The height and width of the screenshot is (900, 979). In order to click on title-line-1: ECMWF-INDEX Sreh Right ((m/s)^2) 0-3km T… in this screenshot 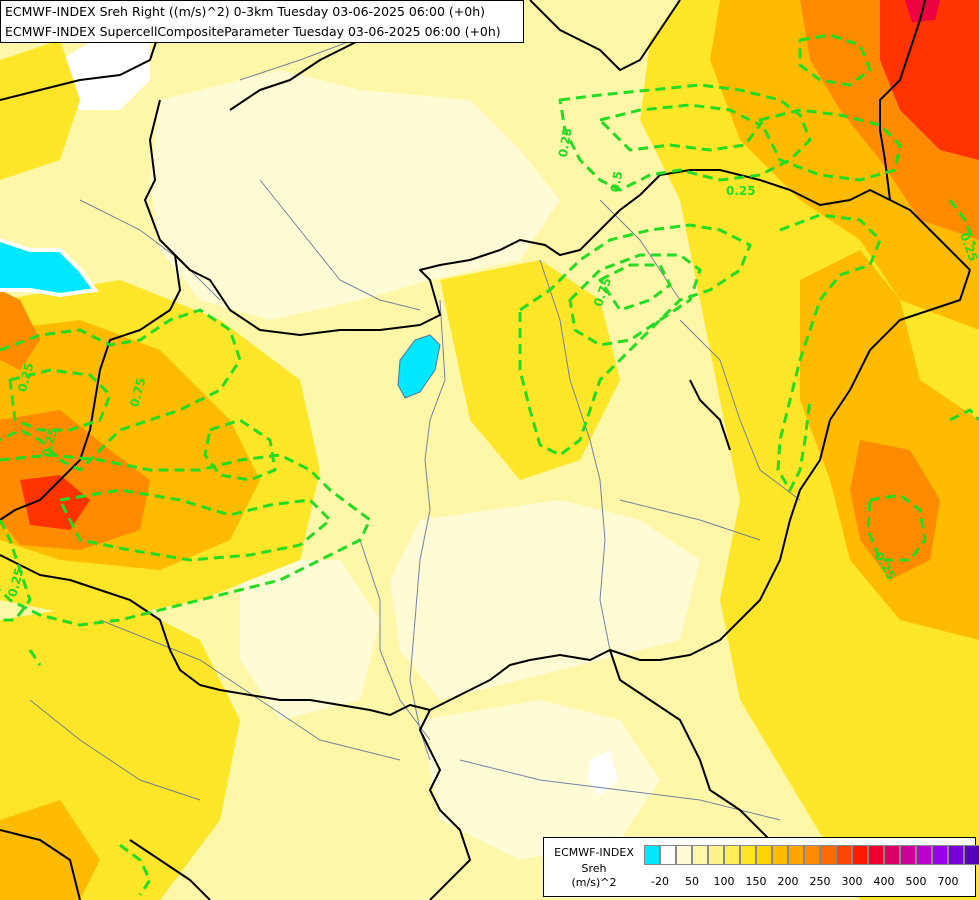, I will do `click(245, 11)`.